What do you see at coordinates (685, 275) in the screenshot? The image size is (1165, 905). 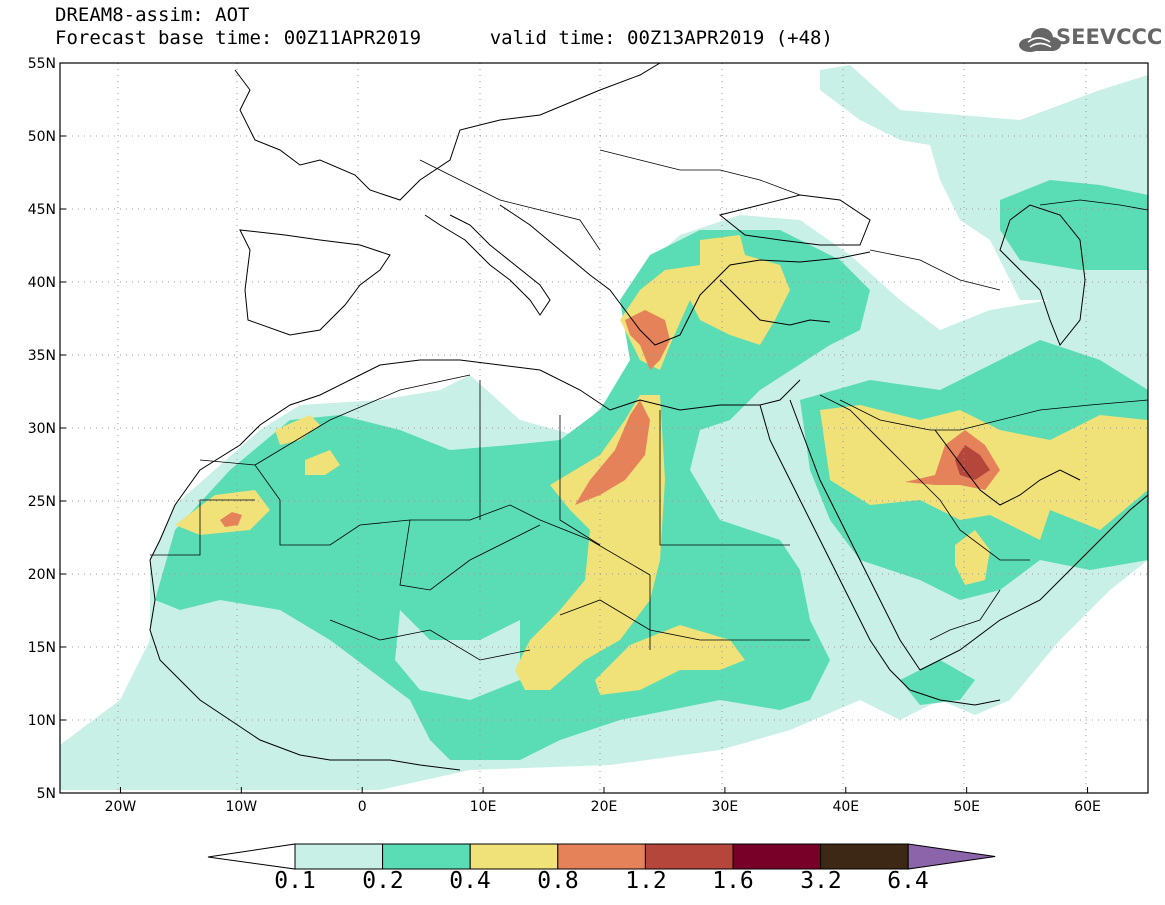 I see `balkans-coast` at bounding box center [685, 275].